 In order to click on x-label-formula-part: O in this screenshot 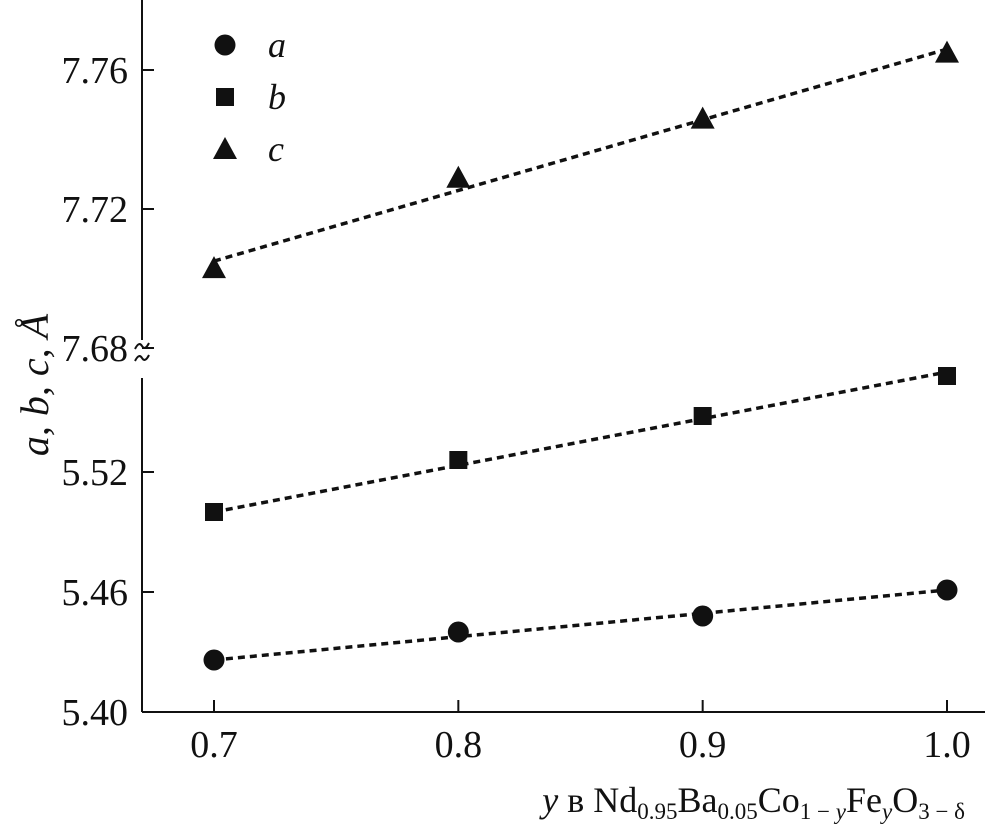, I will do `click(905, 800)`.